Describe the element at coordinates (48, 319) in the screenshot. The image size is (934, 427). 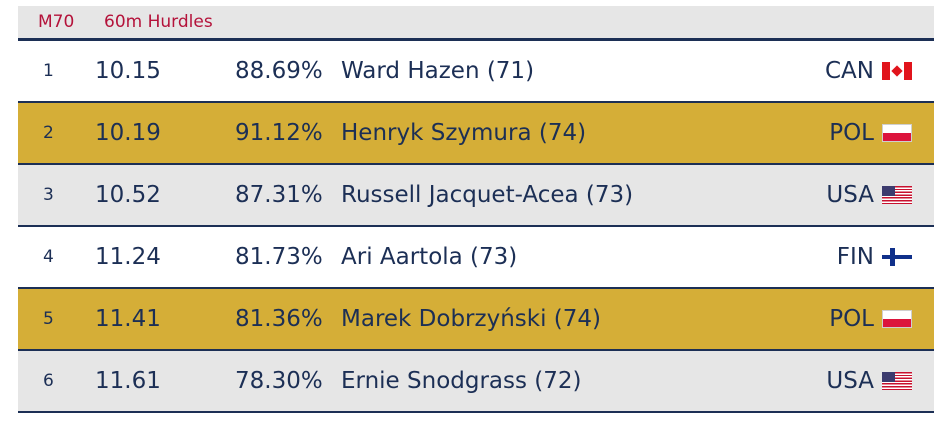
I see `place: 5` at that location.